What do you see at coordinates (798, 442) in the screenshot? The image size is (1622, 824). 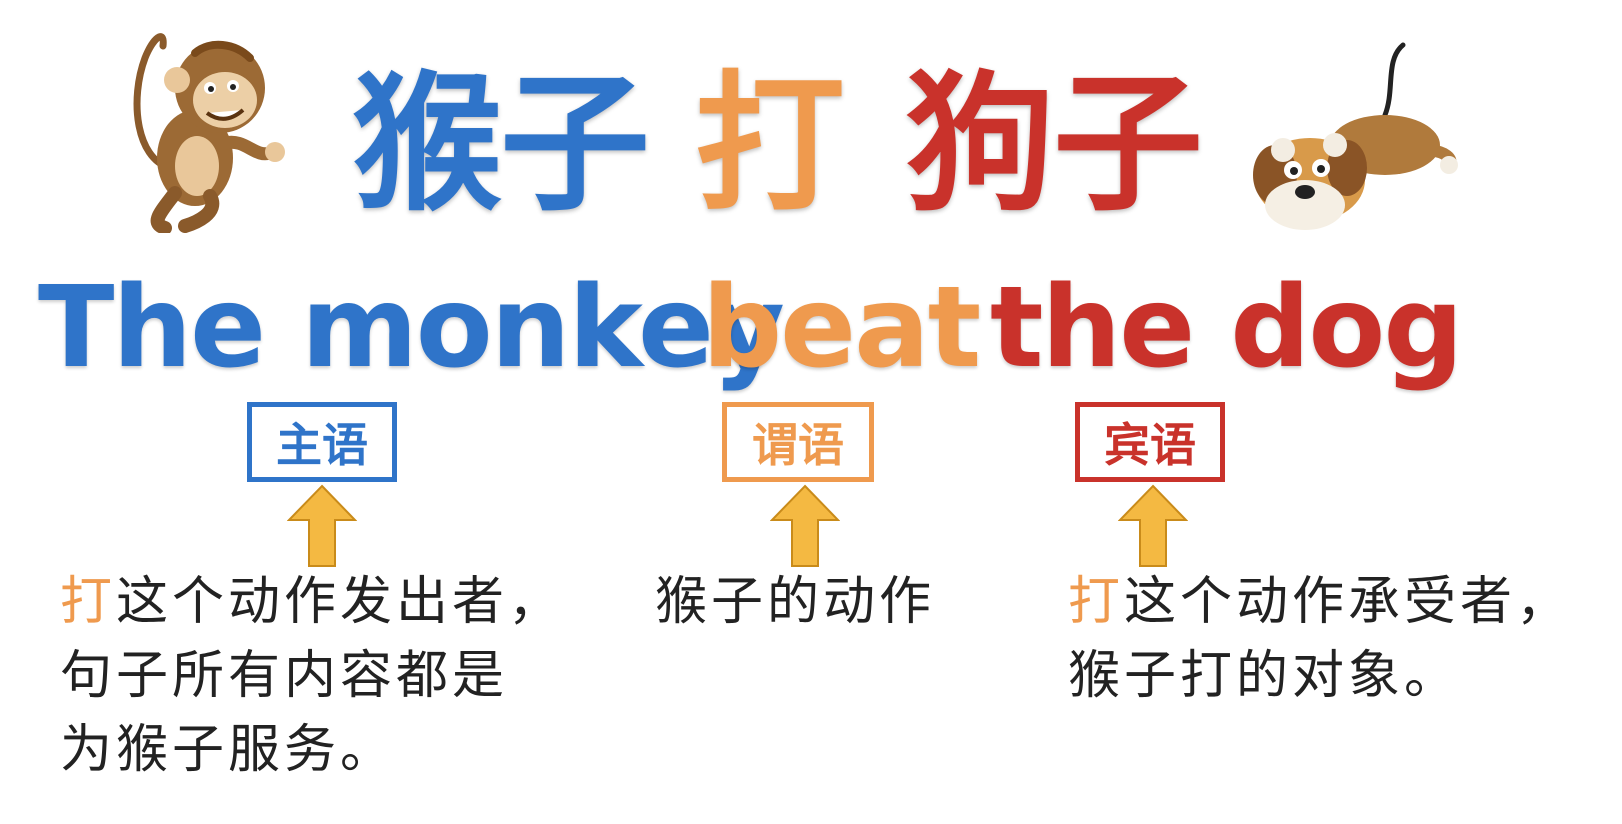 I see `tag-predicate: 谓语` at bounding box center [798, 442].